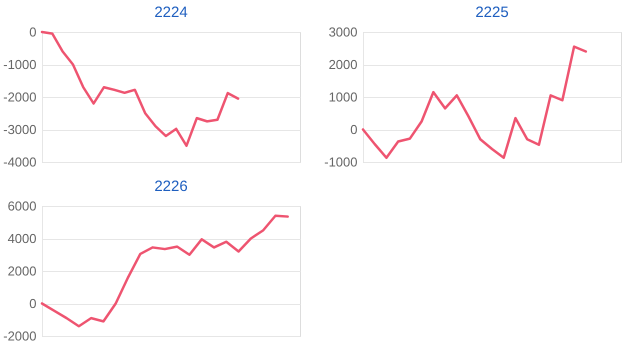 The height and width of the screenshot is (356, 640). What do you see at coordinates (492, 12) in the screenshot?
I see `chart-title: 2225` at bounding box center [492, 12].